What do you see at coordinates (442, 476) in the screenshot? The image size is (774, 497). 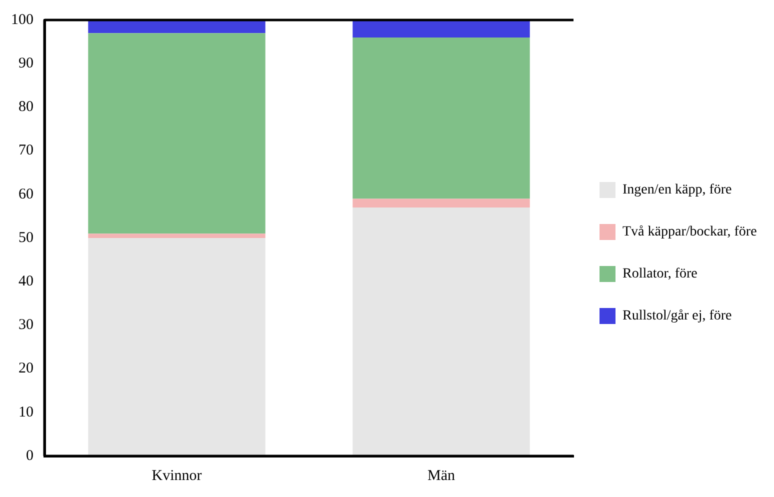 I see `x-tick-label: Män` at bounding box center [442, 476].